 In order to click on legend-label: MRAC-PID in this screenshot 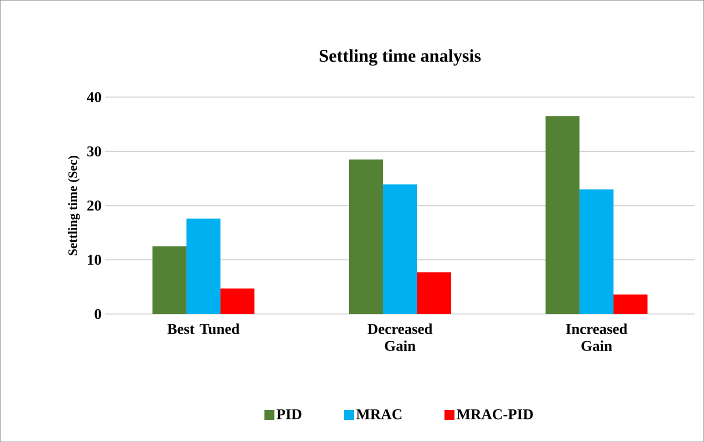, I will do `click(494, 414)`.